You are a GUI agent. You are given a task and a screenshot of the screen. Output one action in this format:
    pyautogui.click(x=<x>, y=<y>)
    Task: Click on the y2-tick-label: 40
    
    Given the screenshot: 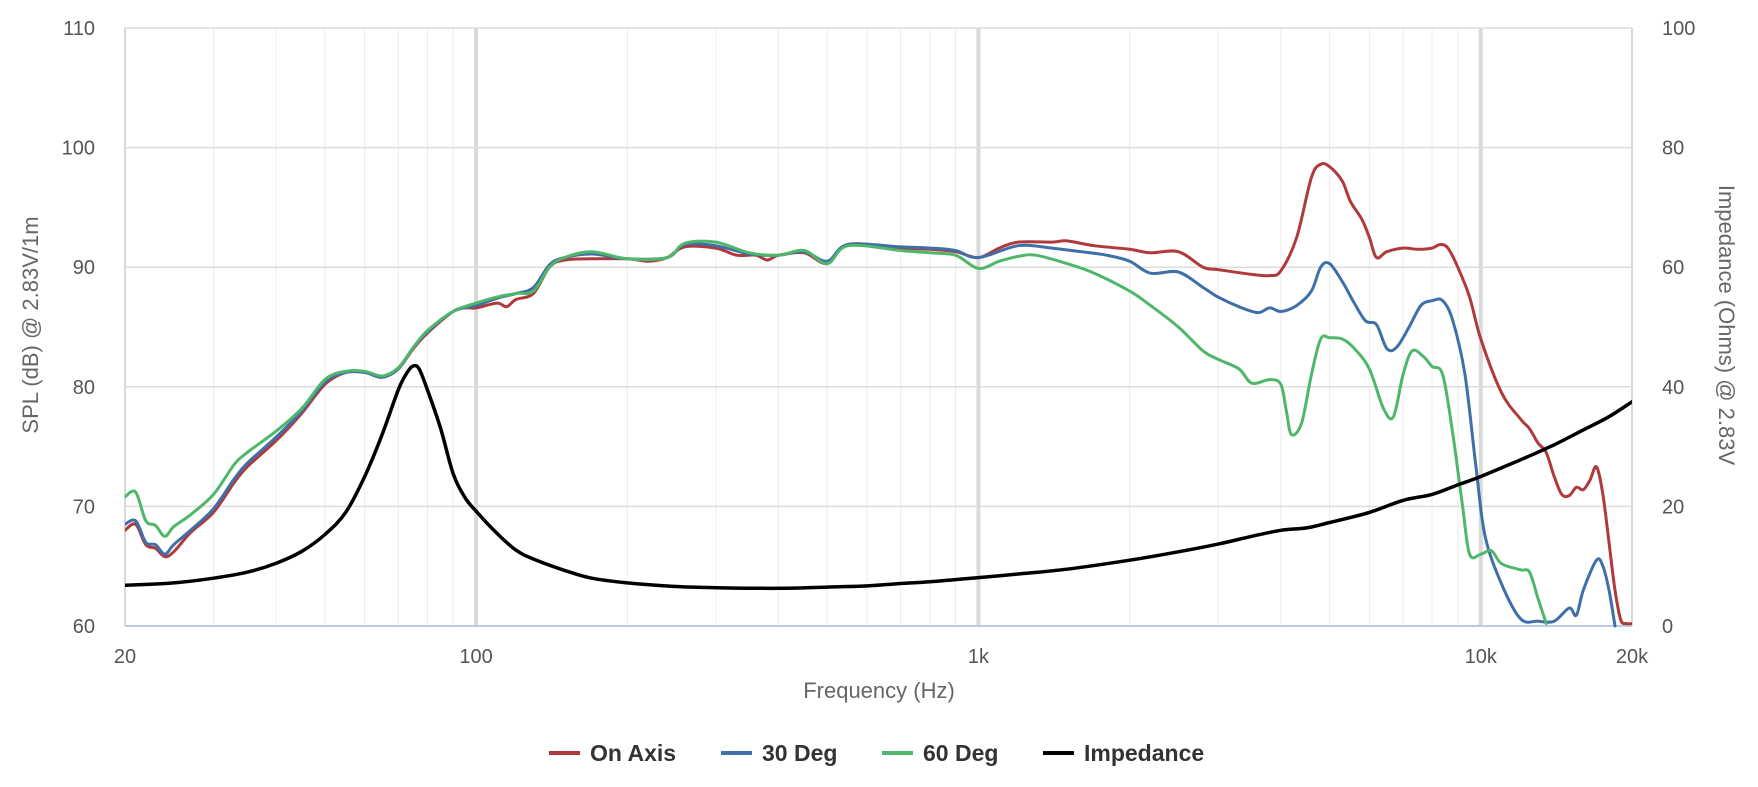 What is the action you would take?
    pyautogui.click(x=1673, y=388)
    